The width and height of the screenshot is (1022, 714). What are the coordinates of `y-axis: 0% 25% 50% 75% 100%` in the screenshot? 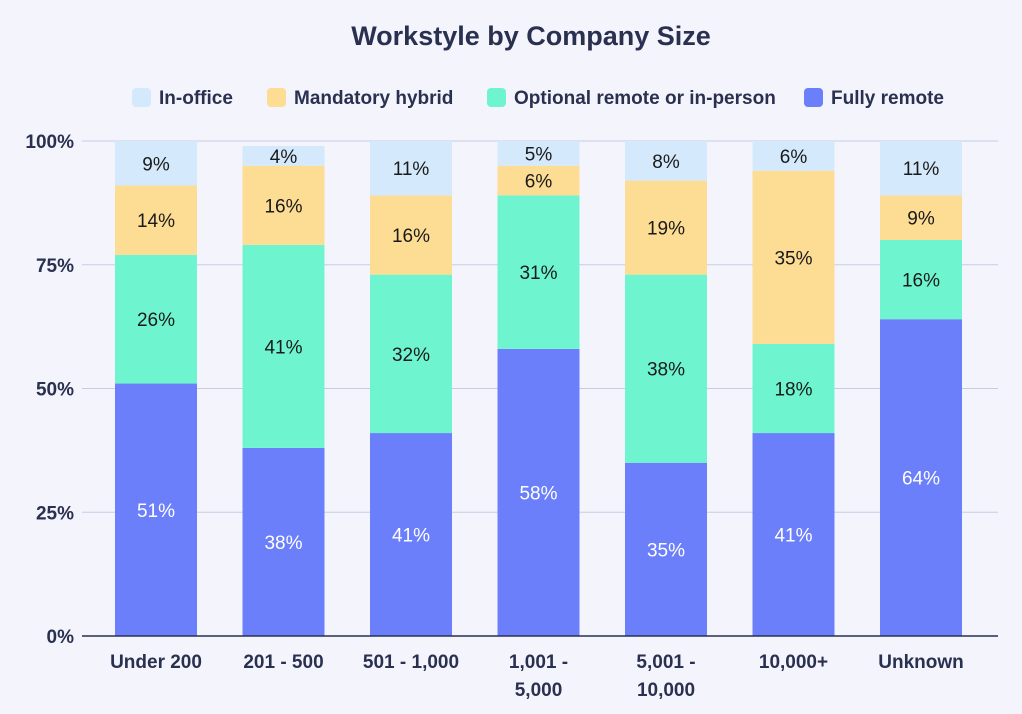 It's located at (49, 390).